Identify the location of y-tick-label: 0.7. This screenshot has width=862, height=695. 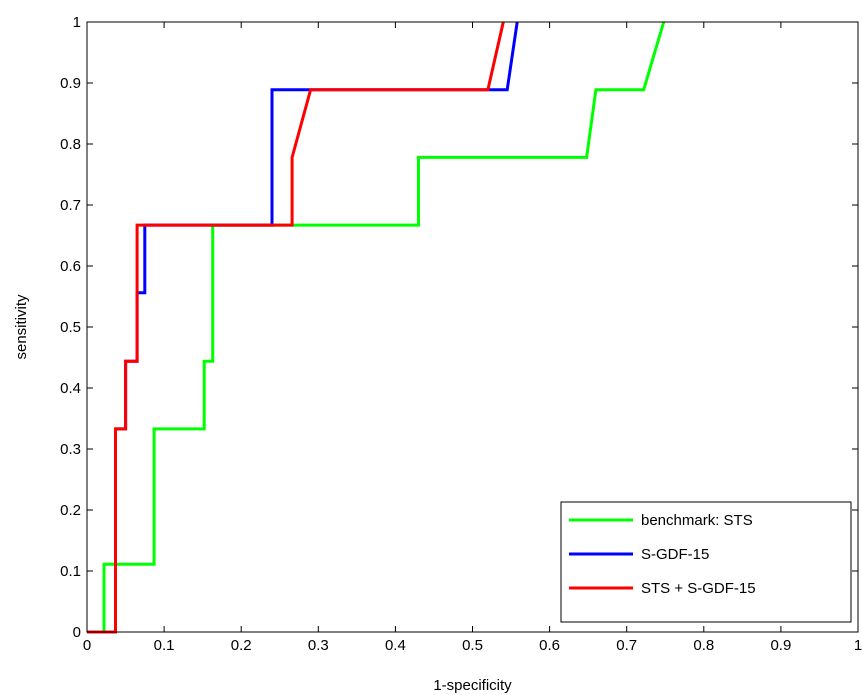
(70, 205).